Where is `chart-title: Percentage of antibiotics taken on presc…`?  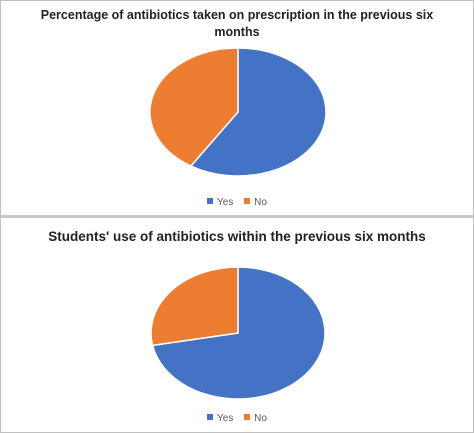
chart-title: Percentage of antibiotics taken on presc… is located at coordinates (237, 23).